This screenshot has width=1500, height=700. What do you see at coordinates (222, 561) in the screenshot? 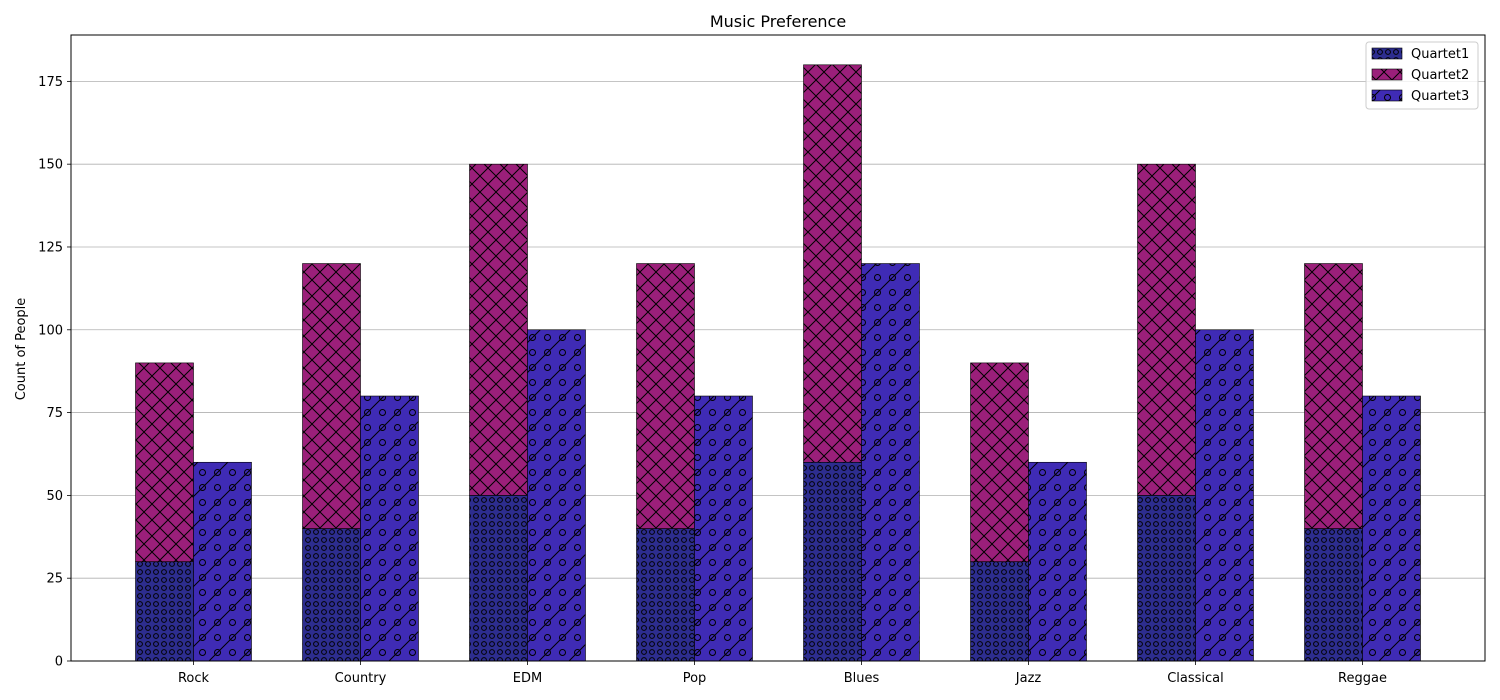
I see `bar-quartet3-rock` at bounding box center [222, 561].